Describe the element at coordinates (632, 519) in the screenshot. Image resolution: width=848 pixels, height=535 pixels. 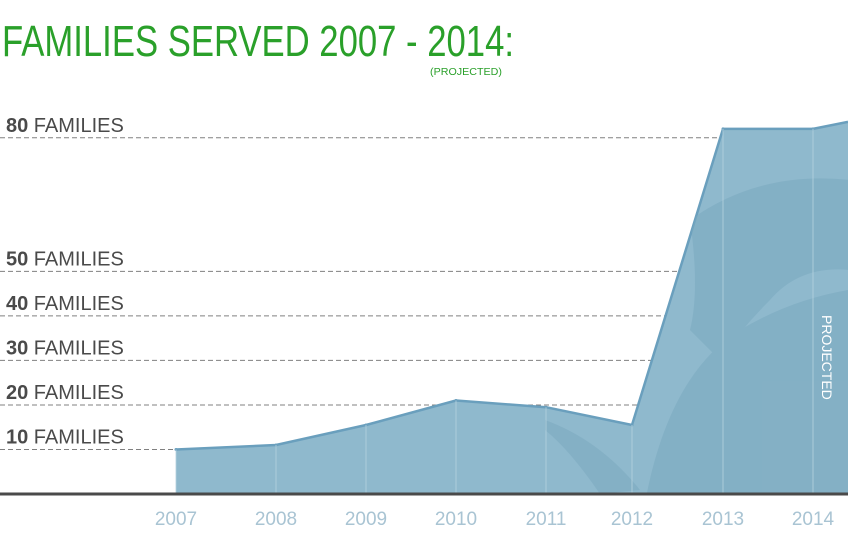
I see `x-tick-label: 2012` at that location.